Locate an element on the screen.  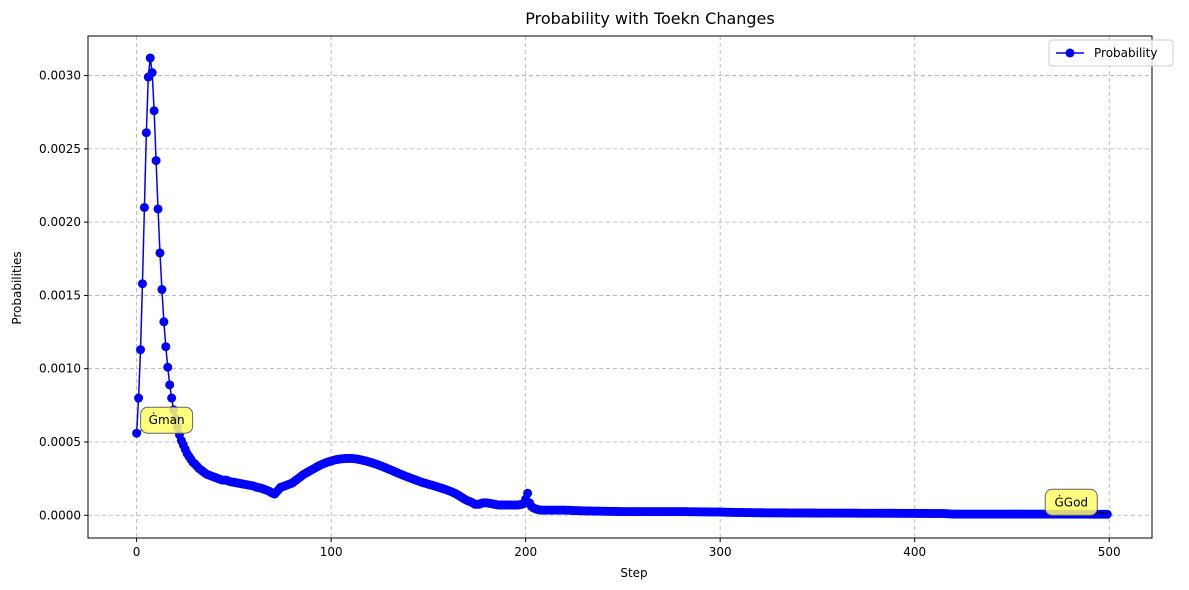
x-tick-label: 100 is located at coordinates (331, 552).